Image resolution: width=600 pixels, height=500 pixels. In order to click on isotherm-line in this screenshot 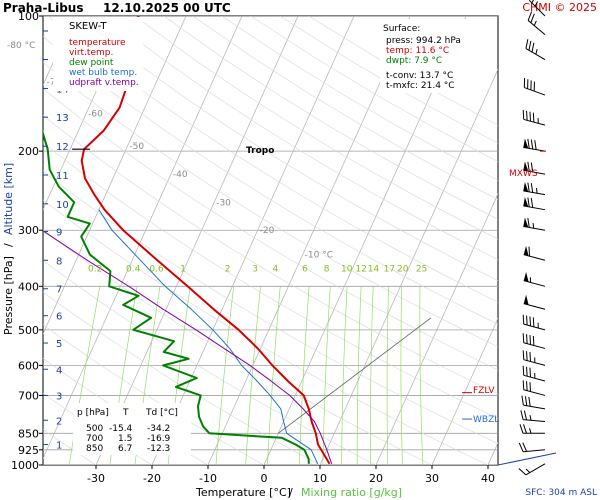, I will do `click(464, 391)`.